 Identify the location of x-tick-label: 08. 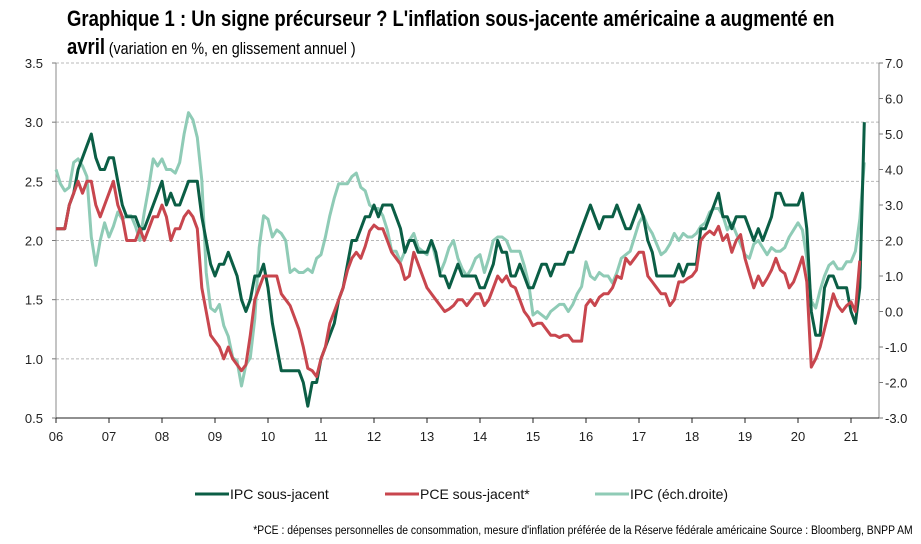
(162, 436).